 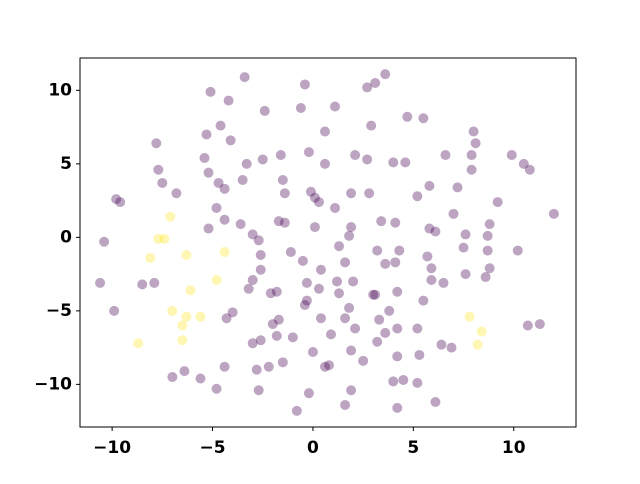 What do you see at coordinates (112, 448) in the screenshot?
I see `x-tick-label: −10` at bounding box center [112, 448].